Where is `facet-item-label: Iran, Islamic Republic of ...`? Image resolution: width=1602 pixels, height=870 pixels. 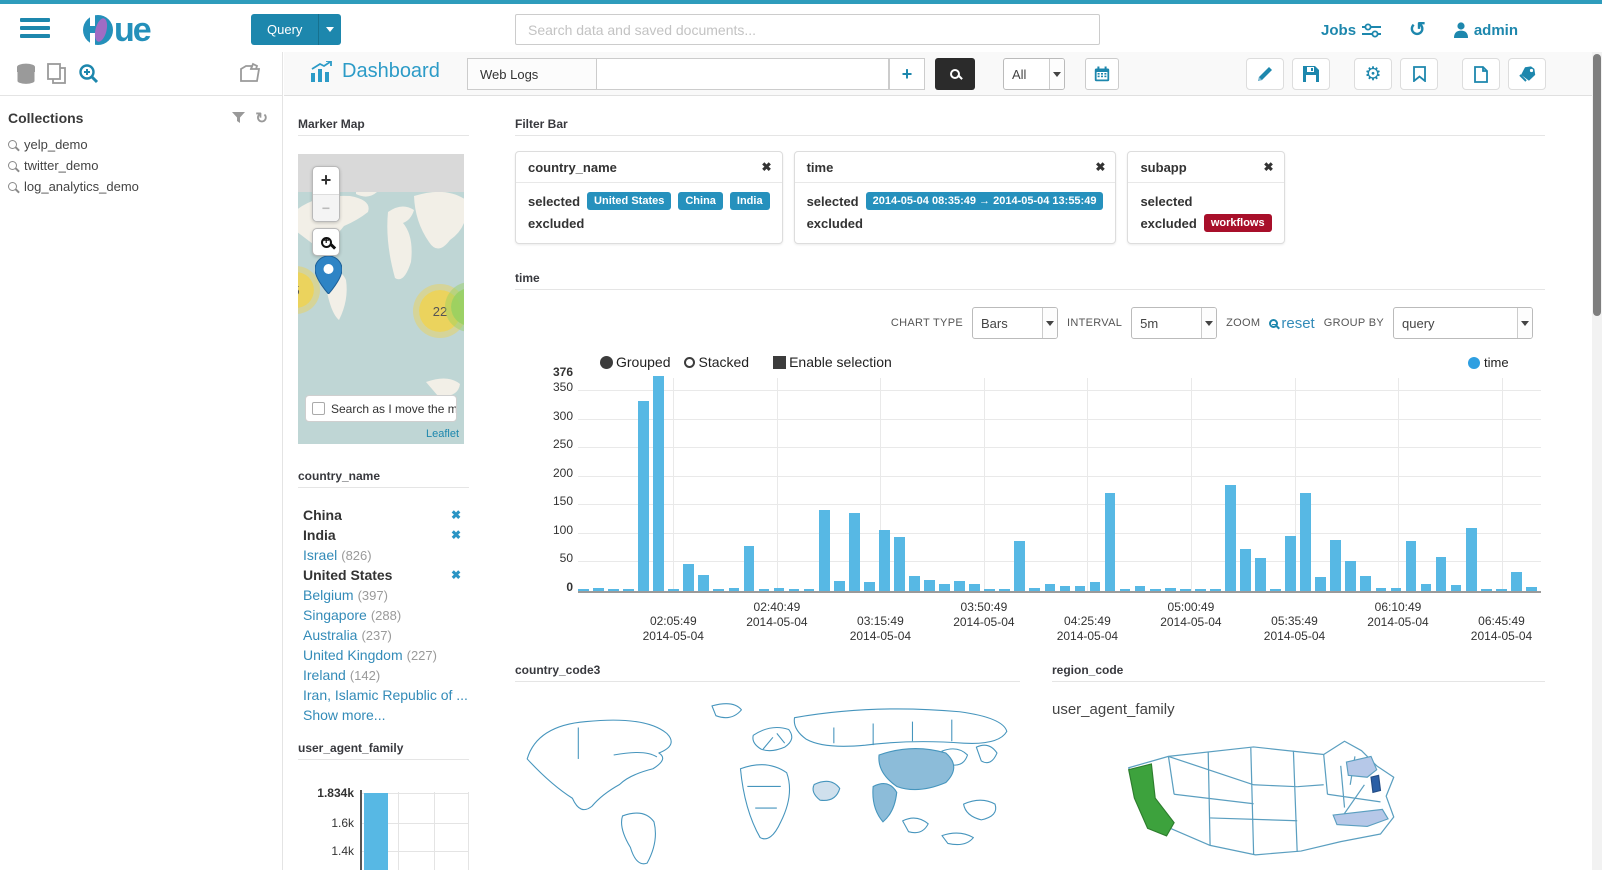 facet-item-label: Iran, Islamic Republic of ... is located at coordinates (385, 695).